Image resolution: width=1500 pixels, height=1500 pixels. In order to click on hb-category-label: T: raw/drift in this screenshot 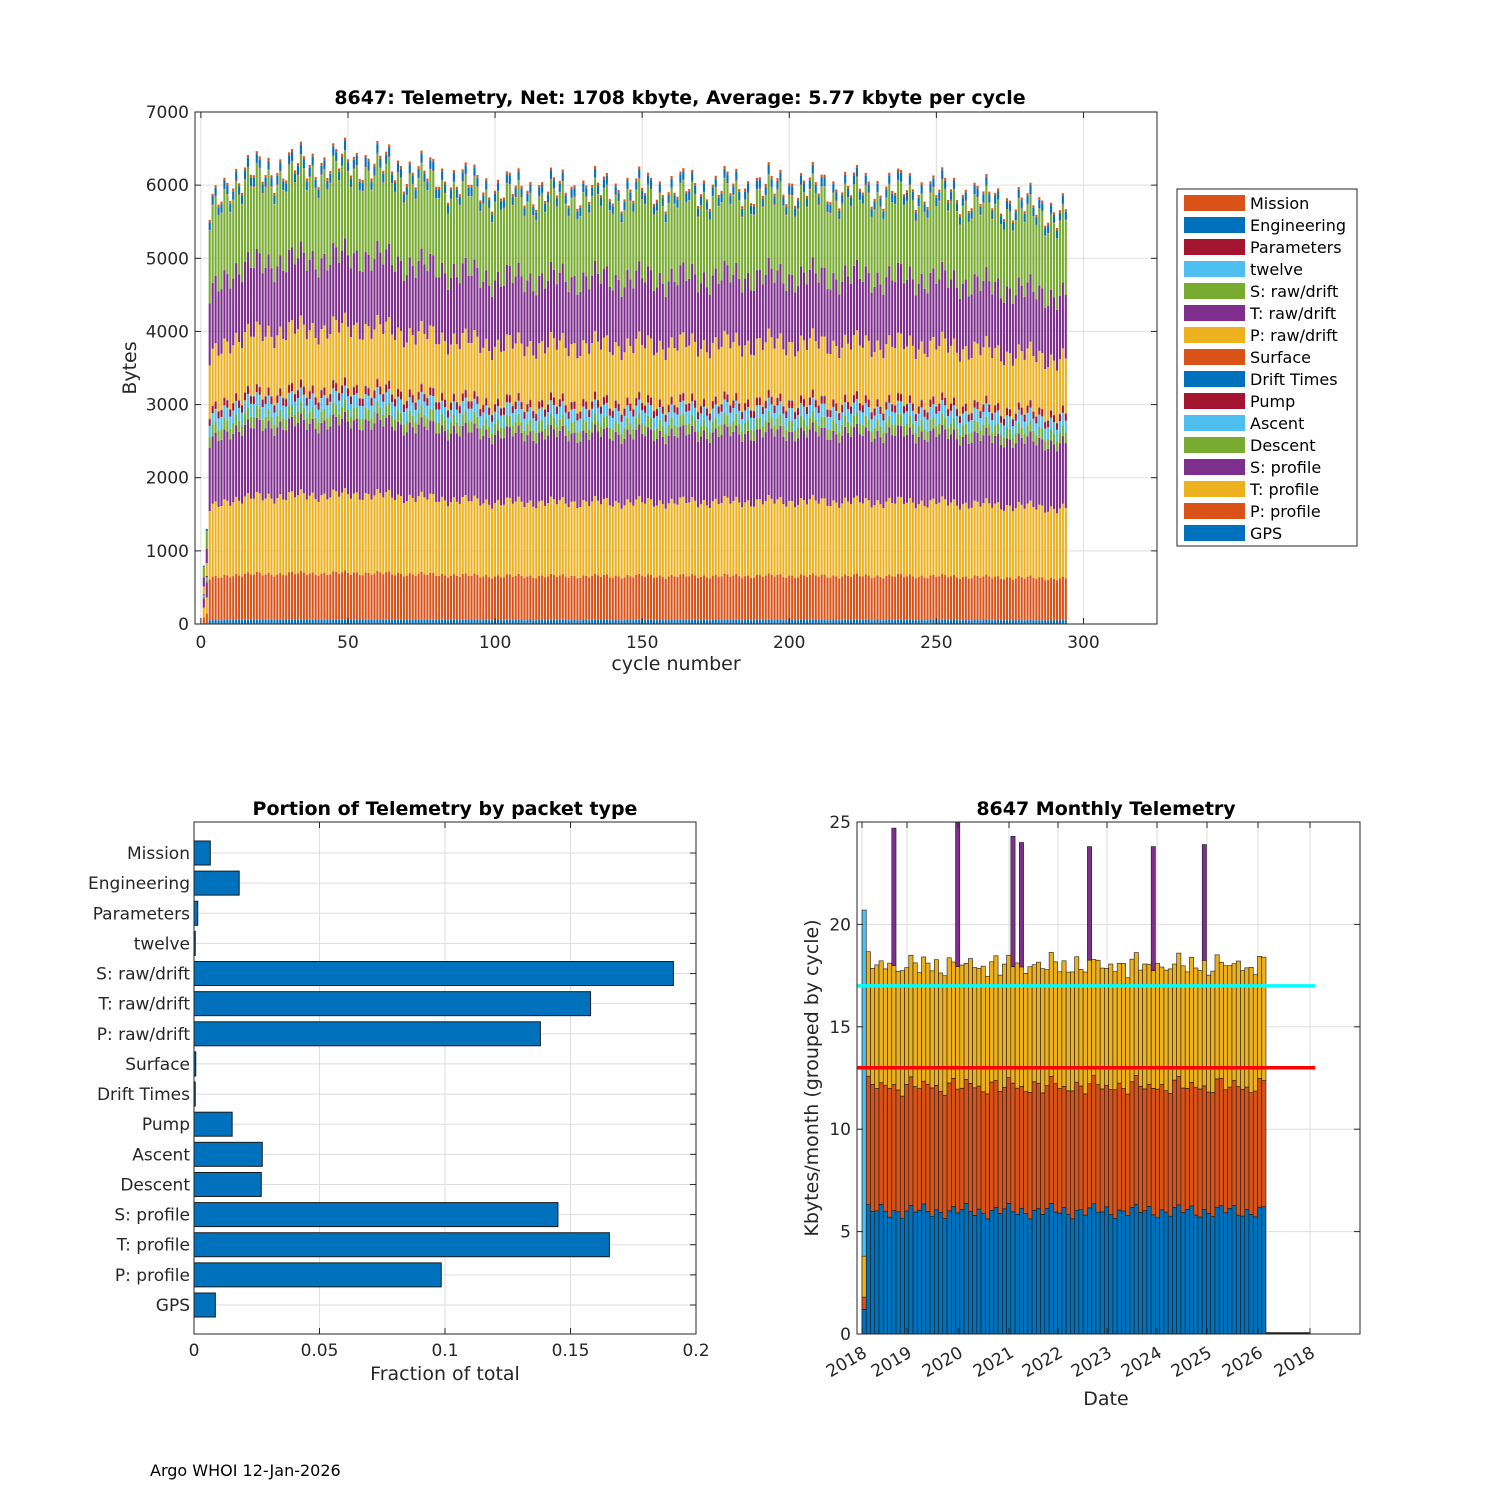, I will do `click(143, 1005)`.